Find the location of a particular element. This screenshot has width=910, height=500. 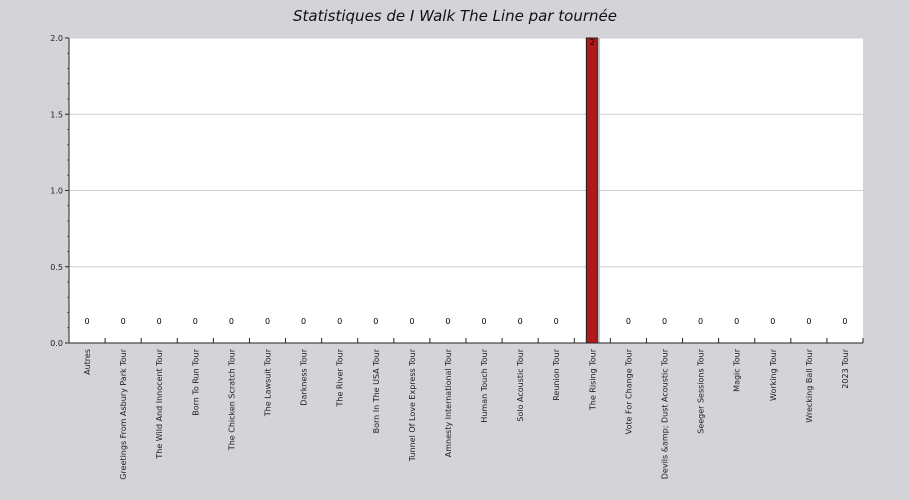

x-tick-label: Solo Acoustic Tour is located at coordinates (520, 384).